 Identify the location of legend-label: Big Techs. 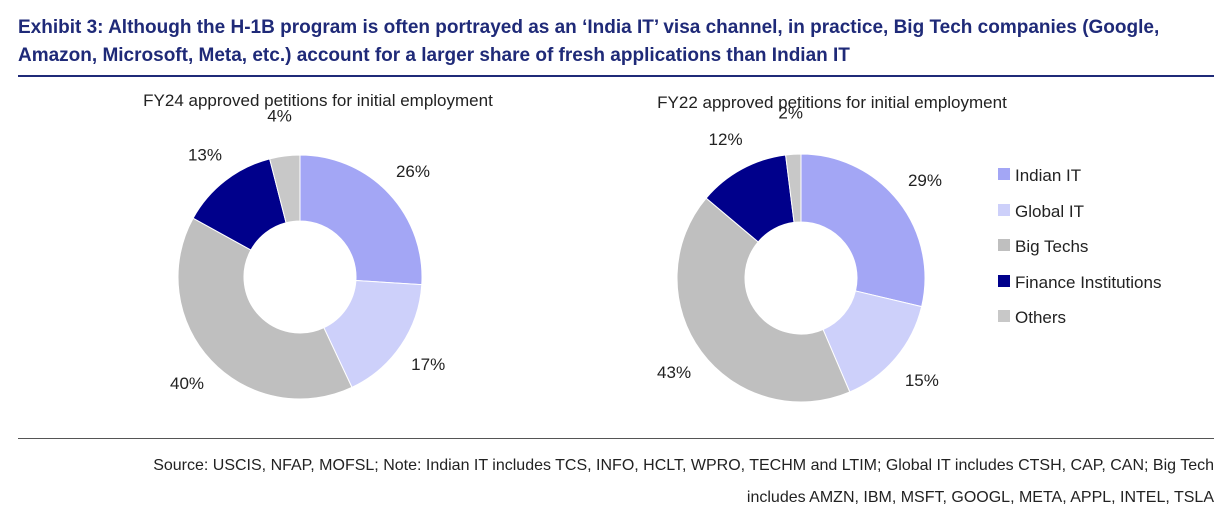
(1051, 246).